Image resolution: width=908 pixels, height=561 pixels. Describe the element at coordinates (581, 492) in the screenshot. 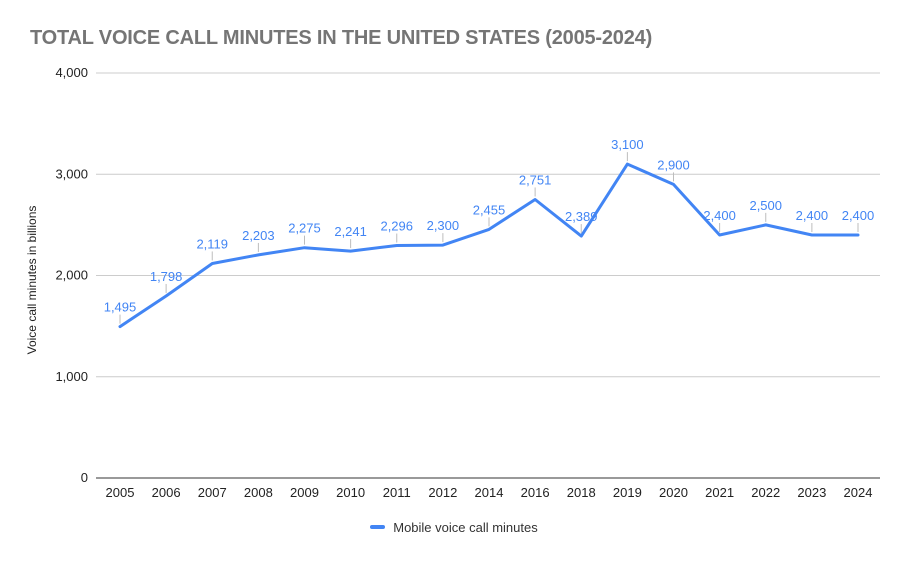

I see `x-tick-label: 2018` at that location.